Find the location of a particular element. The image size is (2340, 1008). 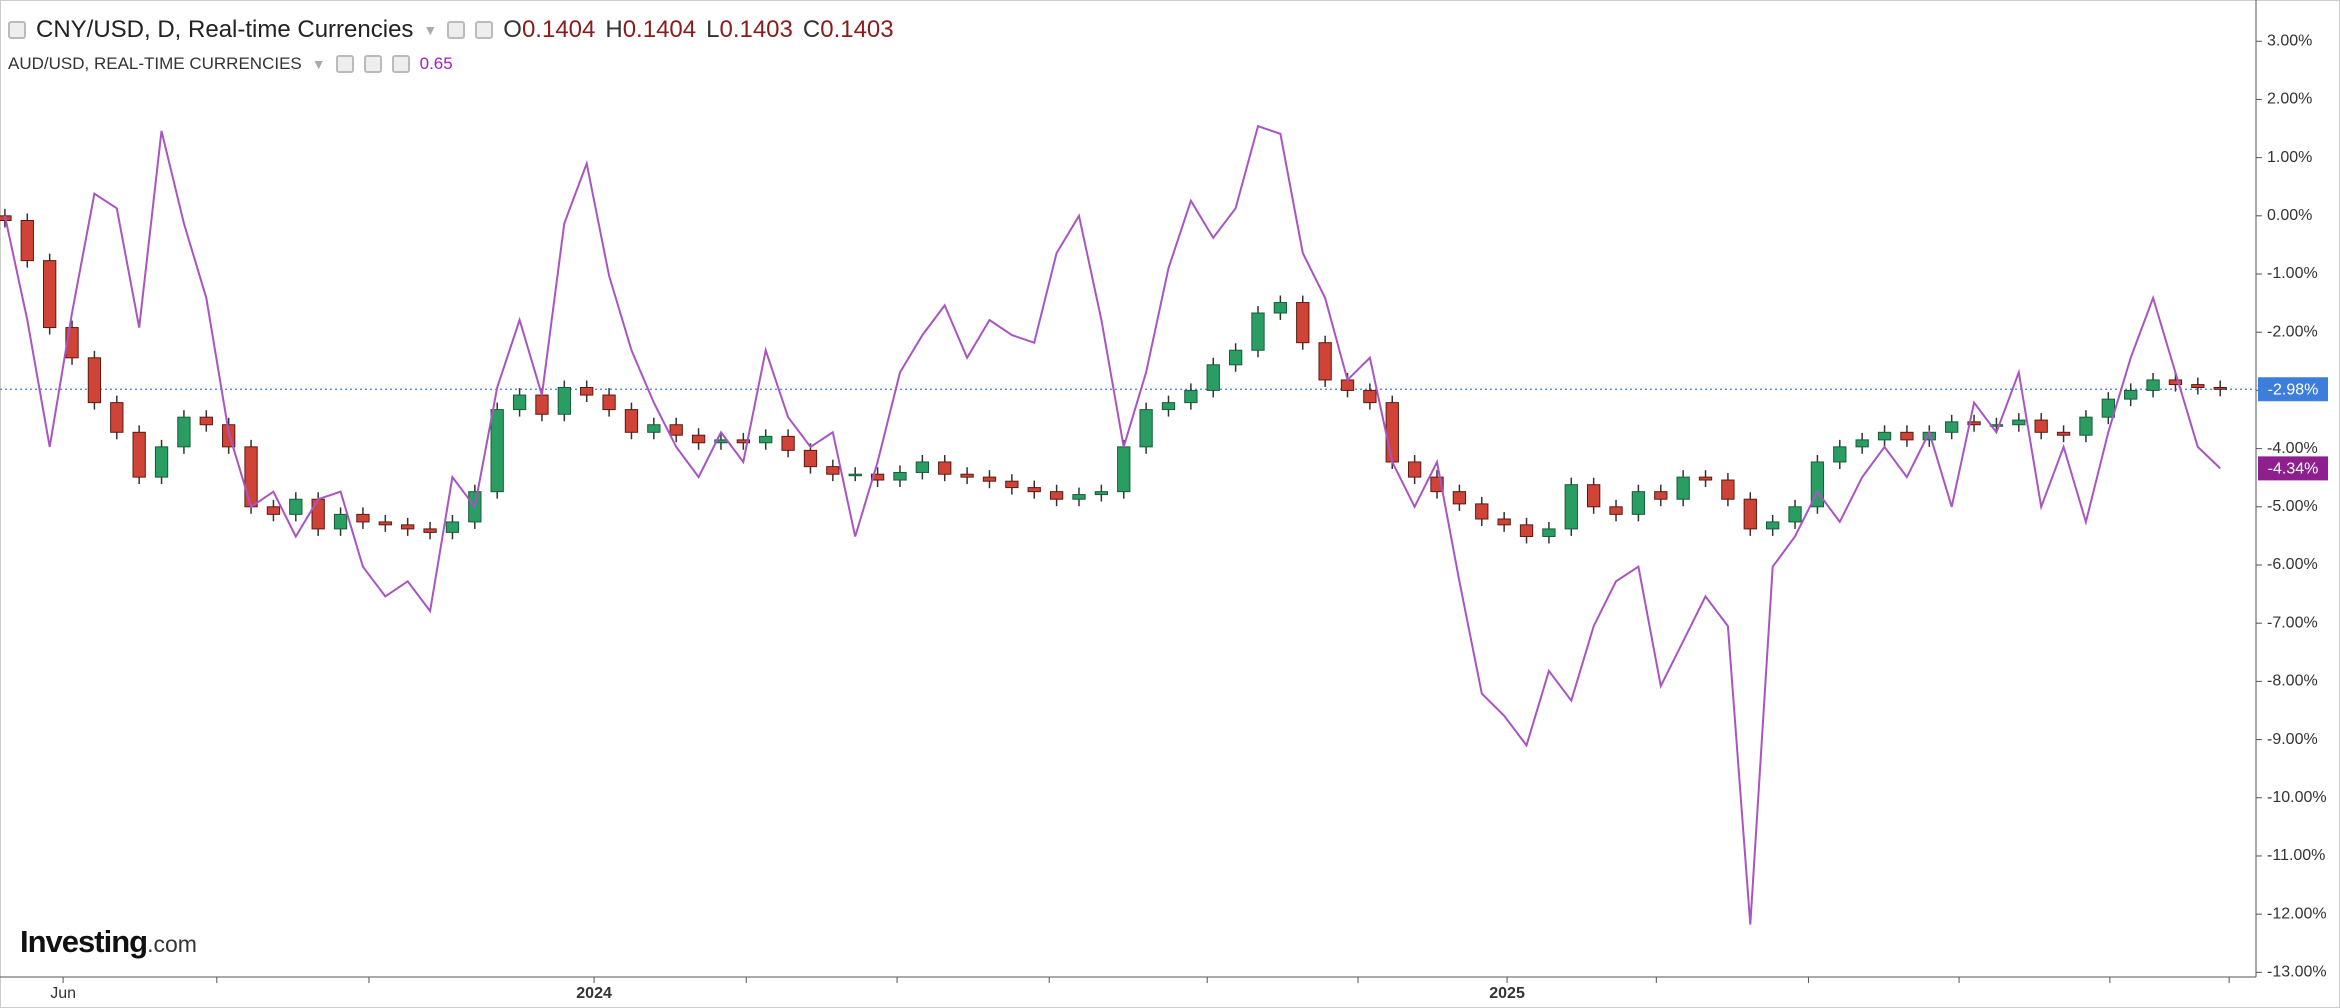

field-label: H is located at coordinates (614, 29).